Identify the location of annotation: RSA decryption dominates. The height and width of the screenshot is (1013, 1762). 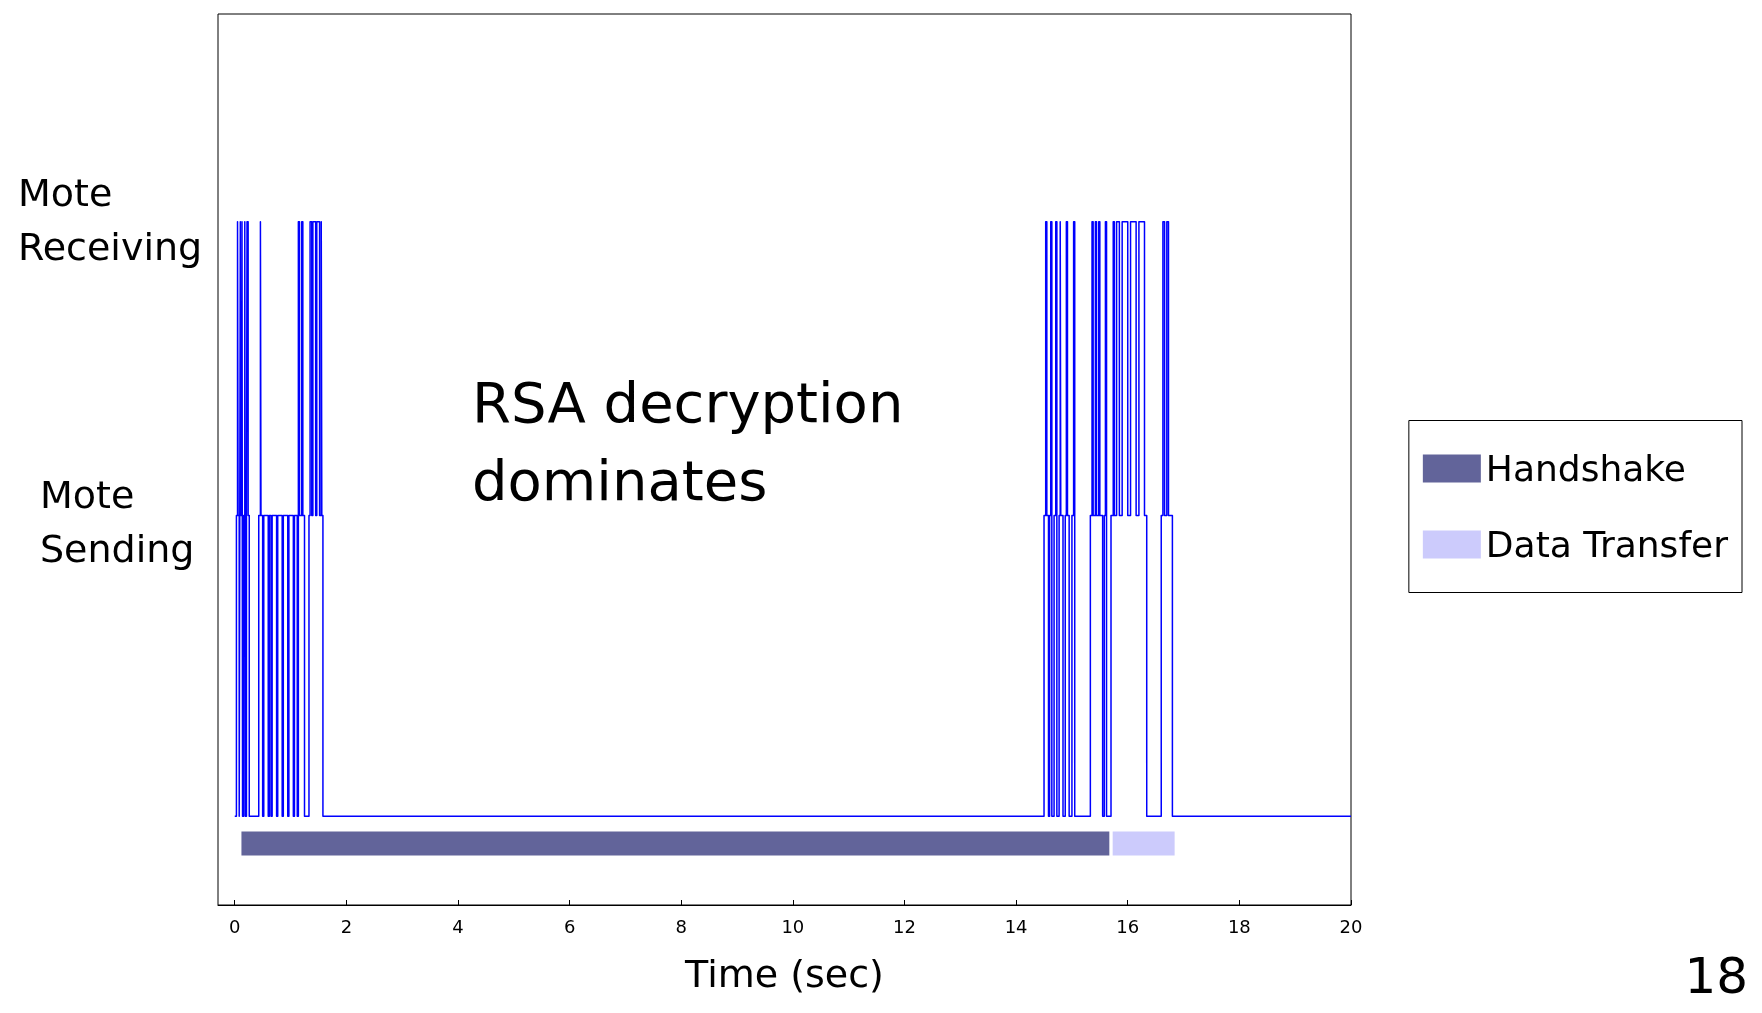
(688, 441).